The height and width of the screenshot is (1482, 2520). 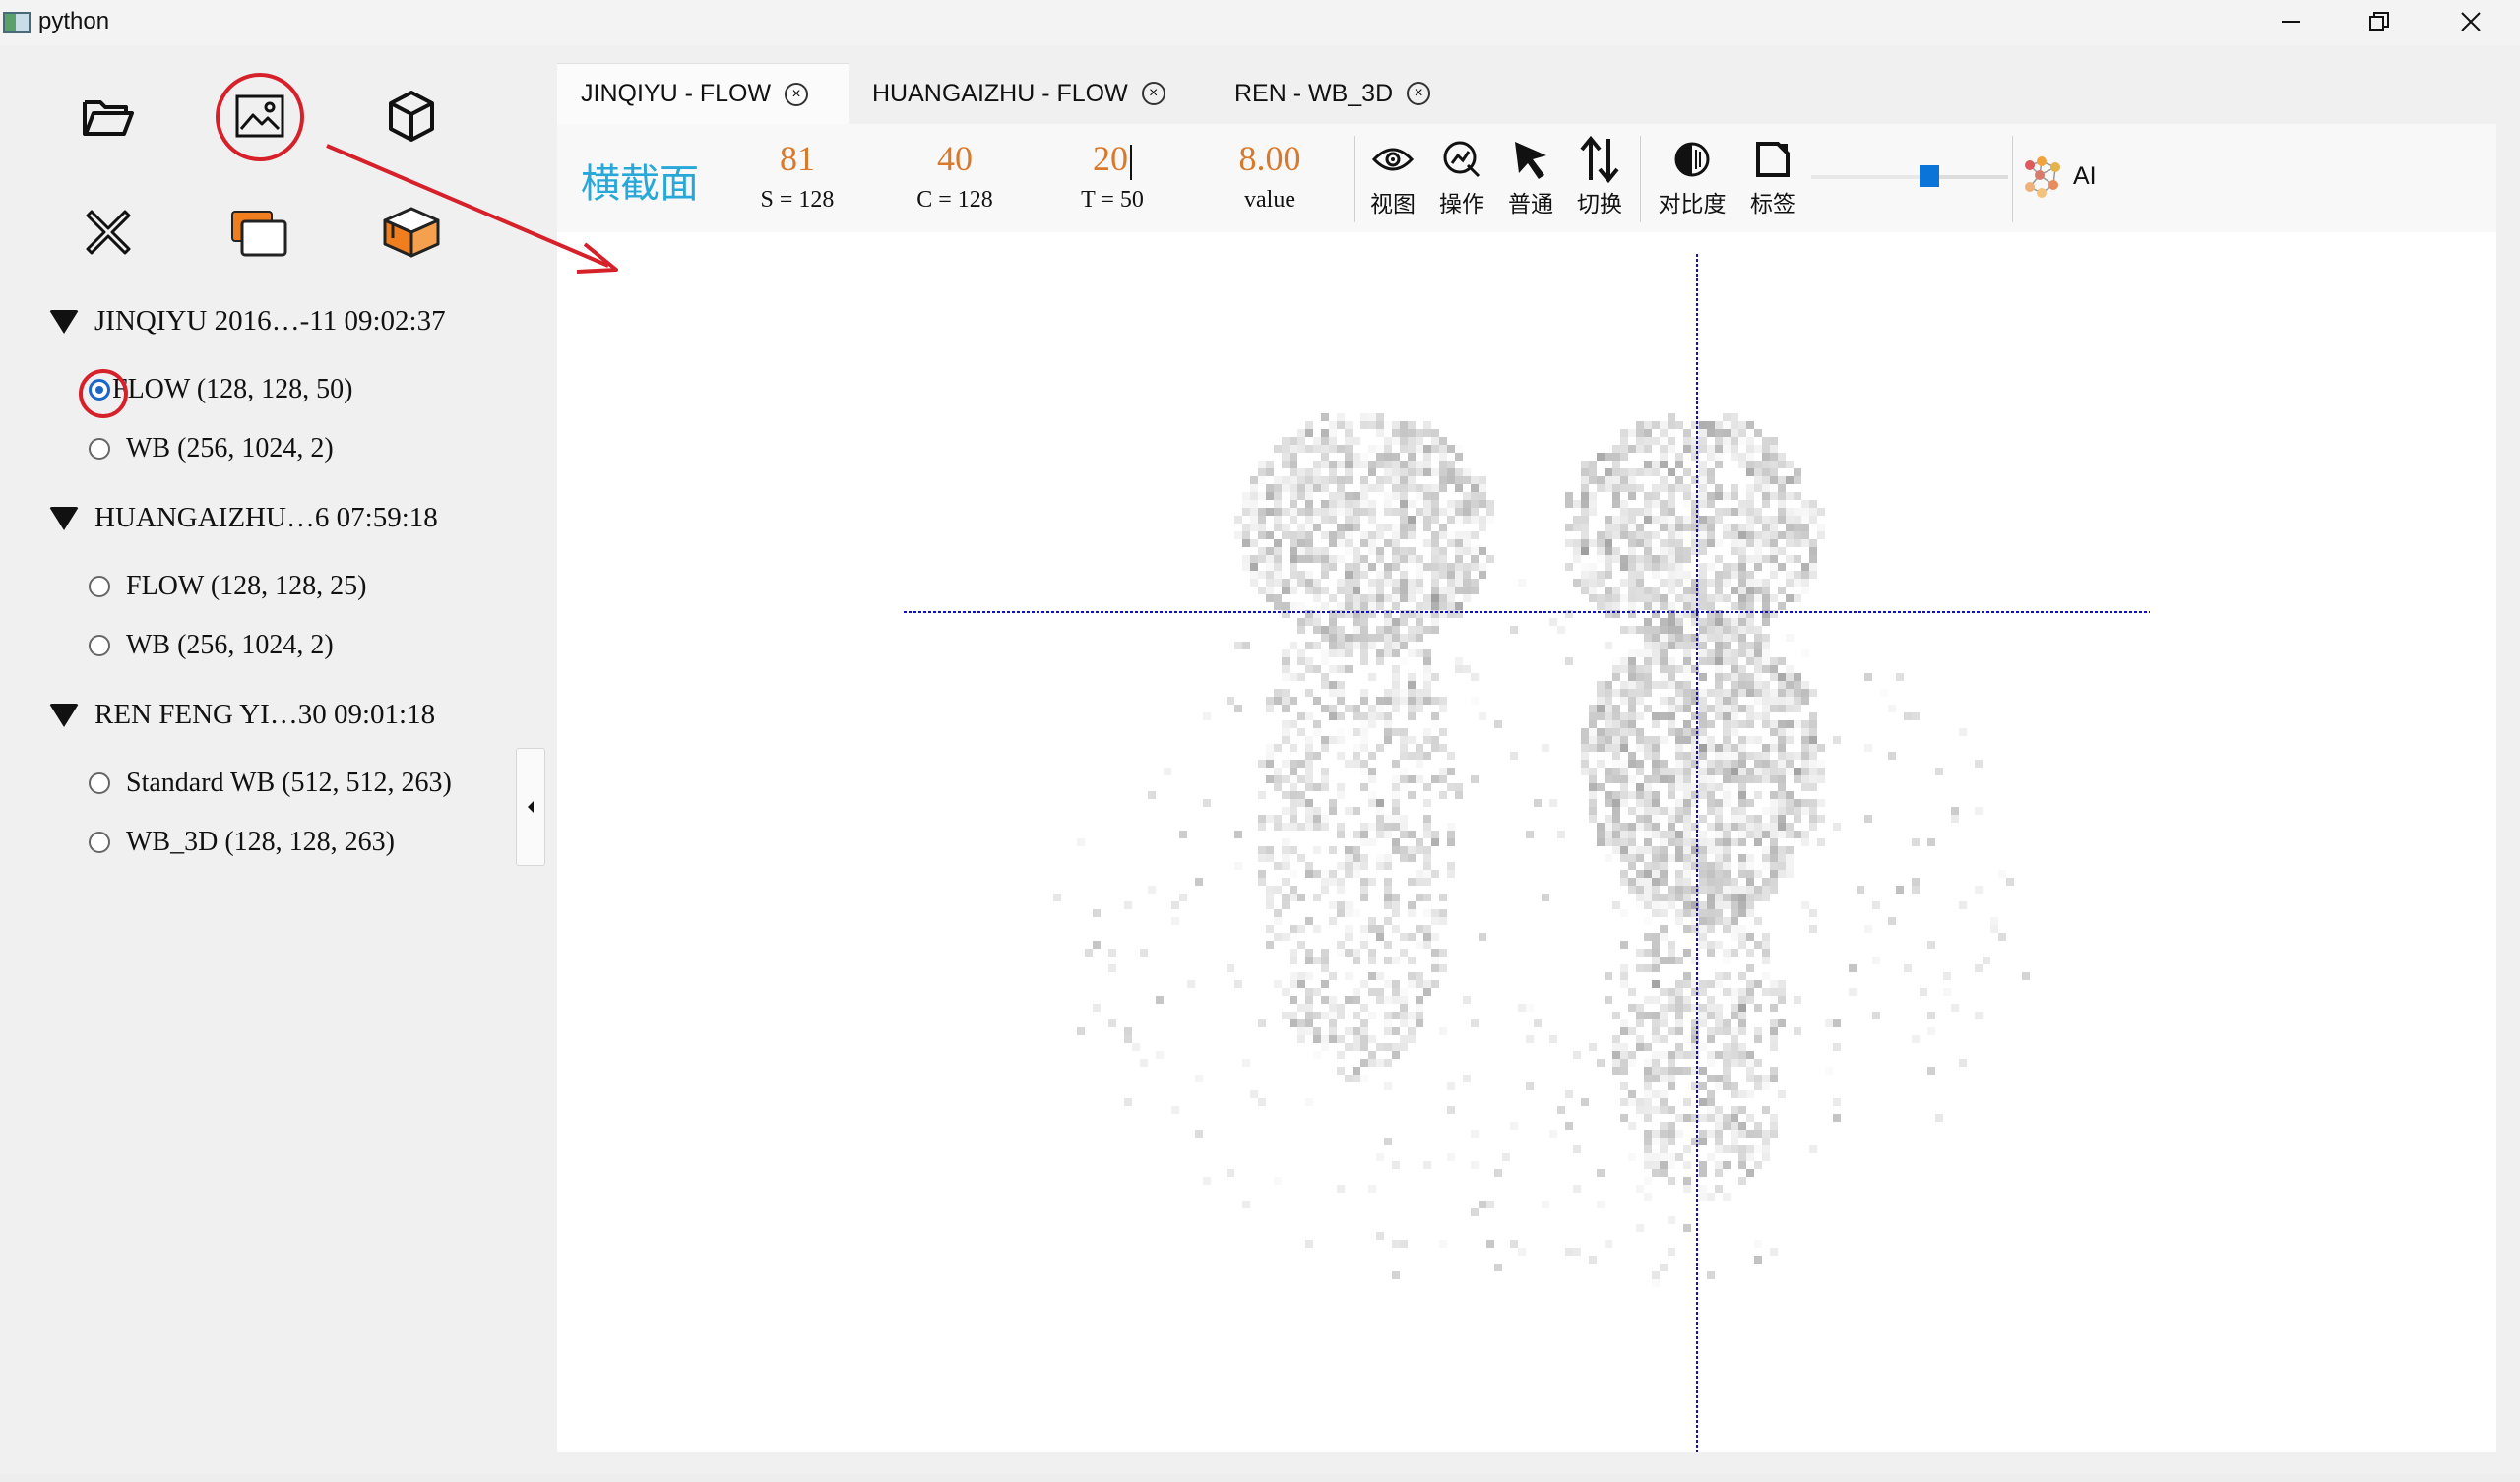 What do you see at coordinates (242, 842) in the screenshot?
I see `tree-item-wb-3d: WB_3D (128, 128, 263)` at bounding box center [242, 842].